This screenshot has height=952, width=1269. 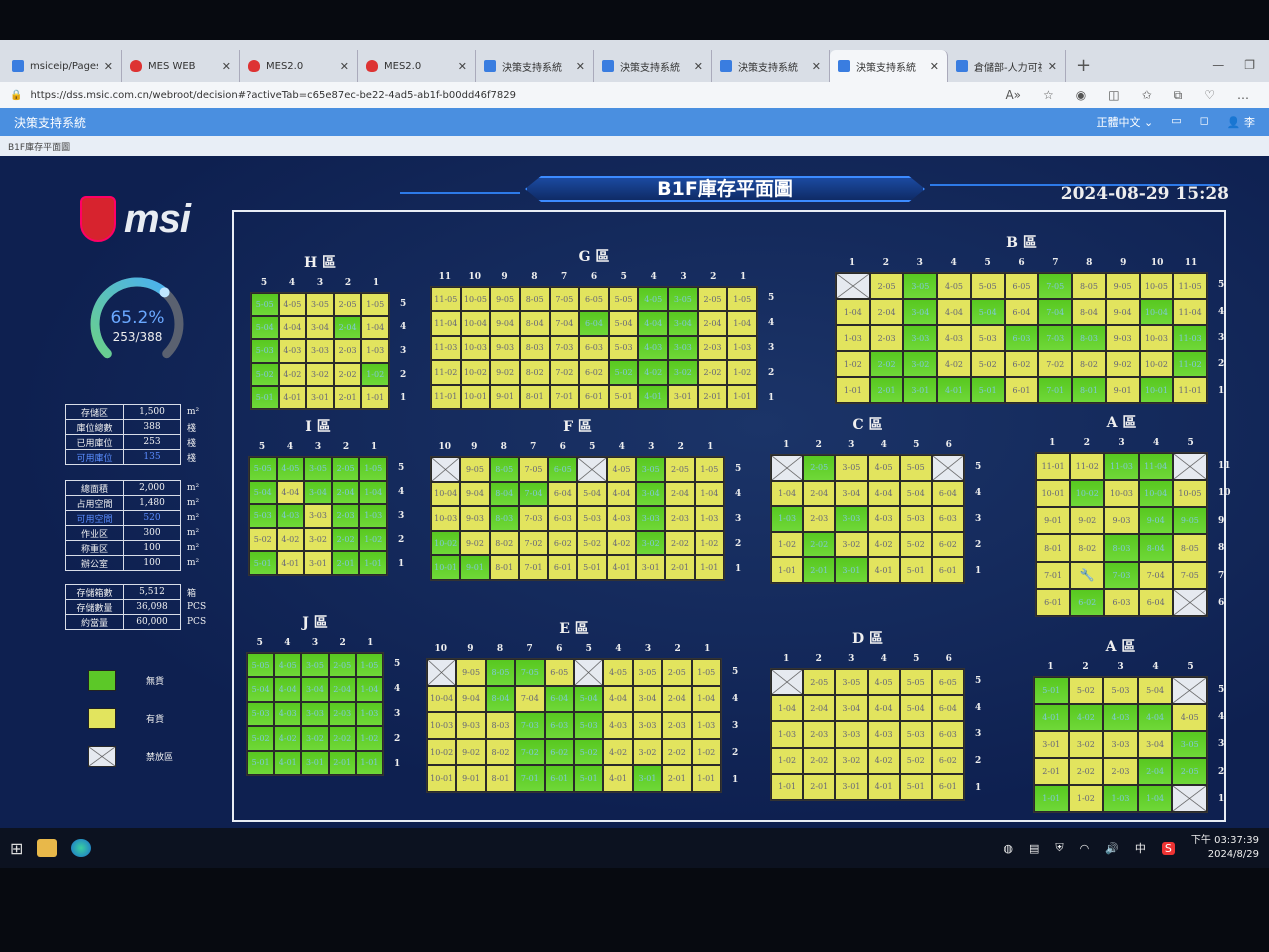 I want to click on storage-slot: 11-03, so click(x=446, y=348).